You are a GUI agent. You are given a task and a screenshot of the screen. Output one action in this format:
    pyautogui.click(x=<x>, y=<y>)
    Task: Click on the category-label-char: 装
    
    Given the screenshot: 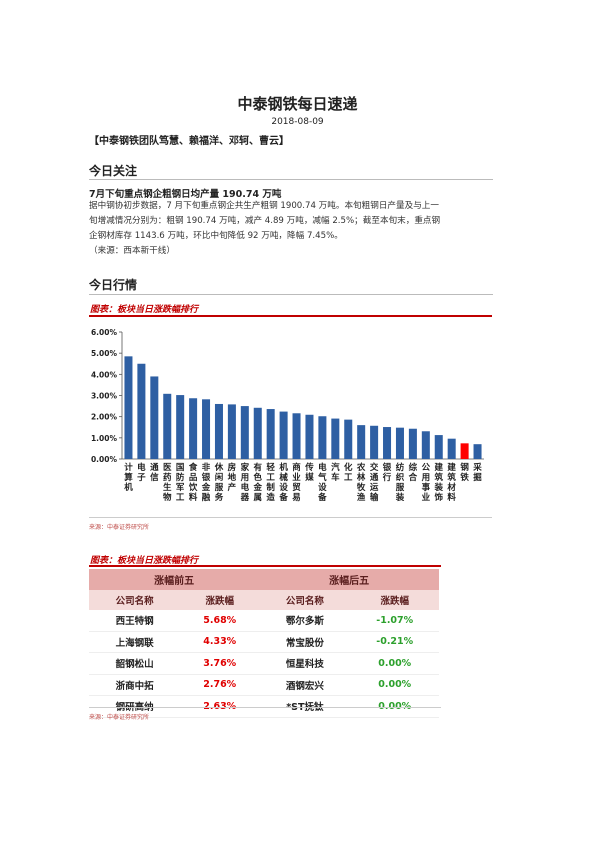 What is the action you would take?
    pyautogui.click(x=400, y=497)
    